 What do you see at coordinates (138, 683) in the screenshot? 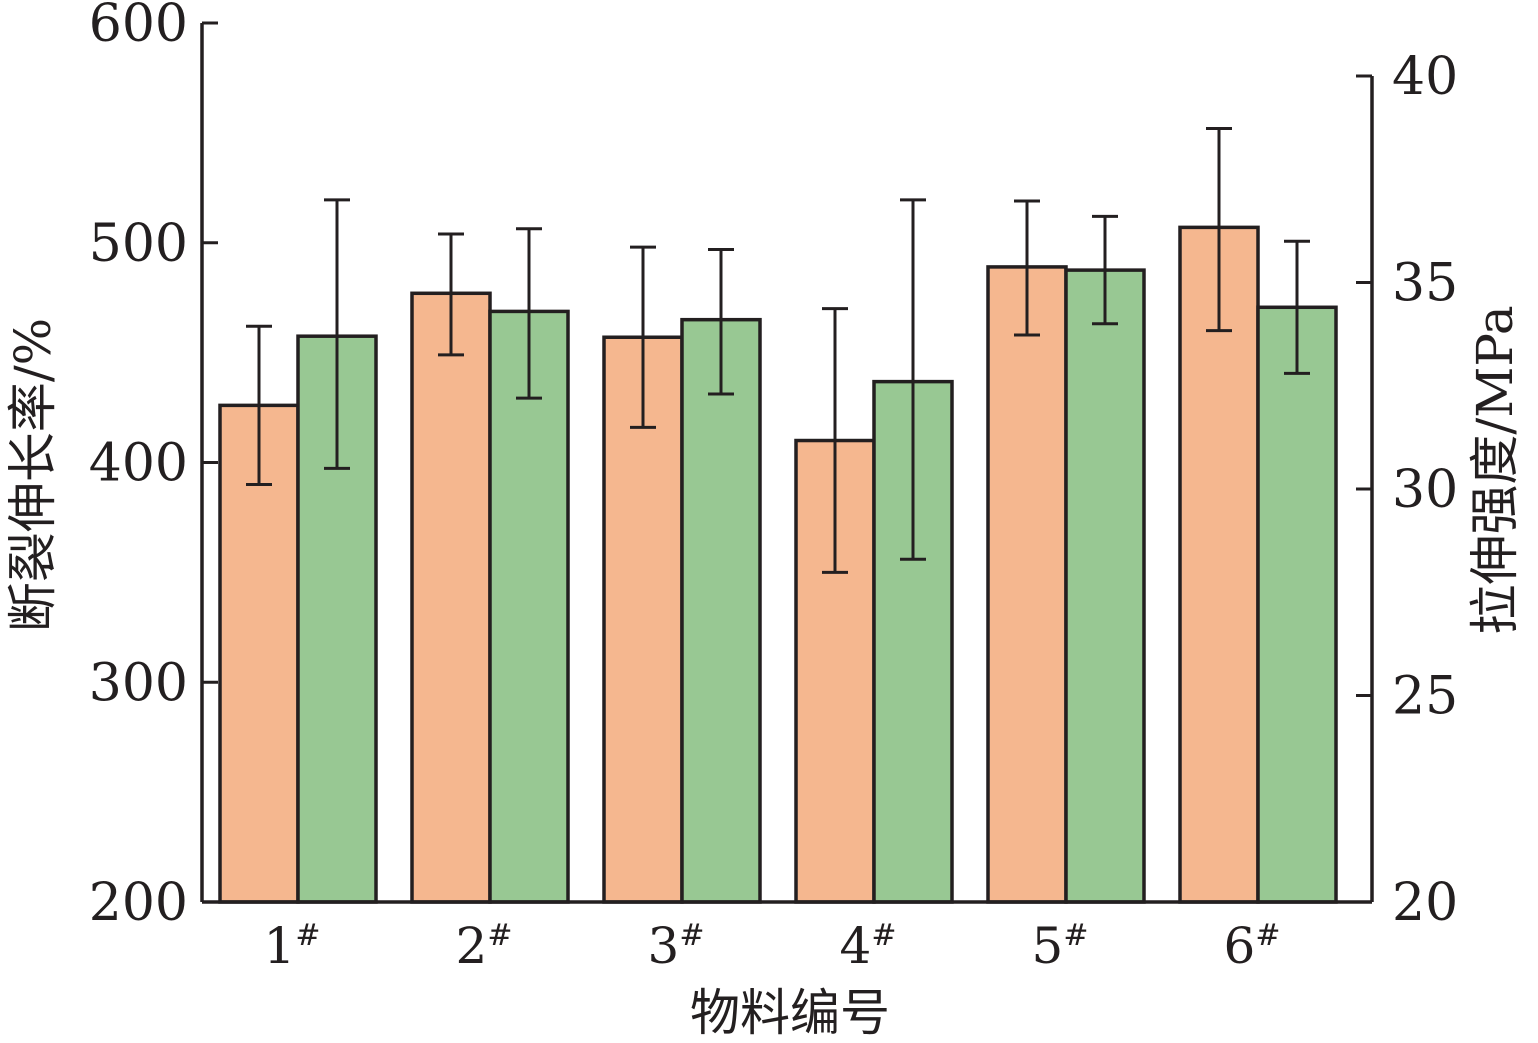
I see `left-y-tick-label-300: 300` at bounding box center [138, 683].